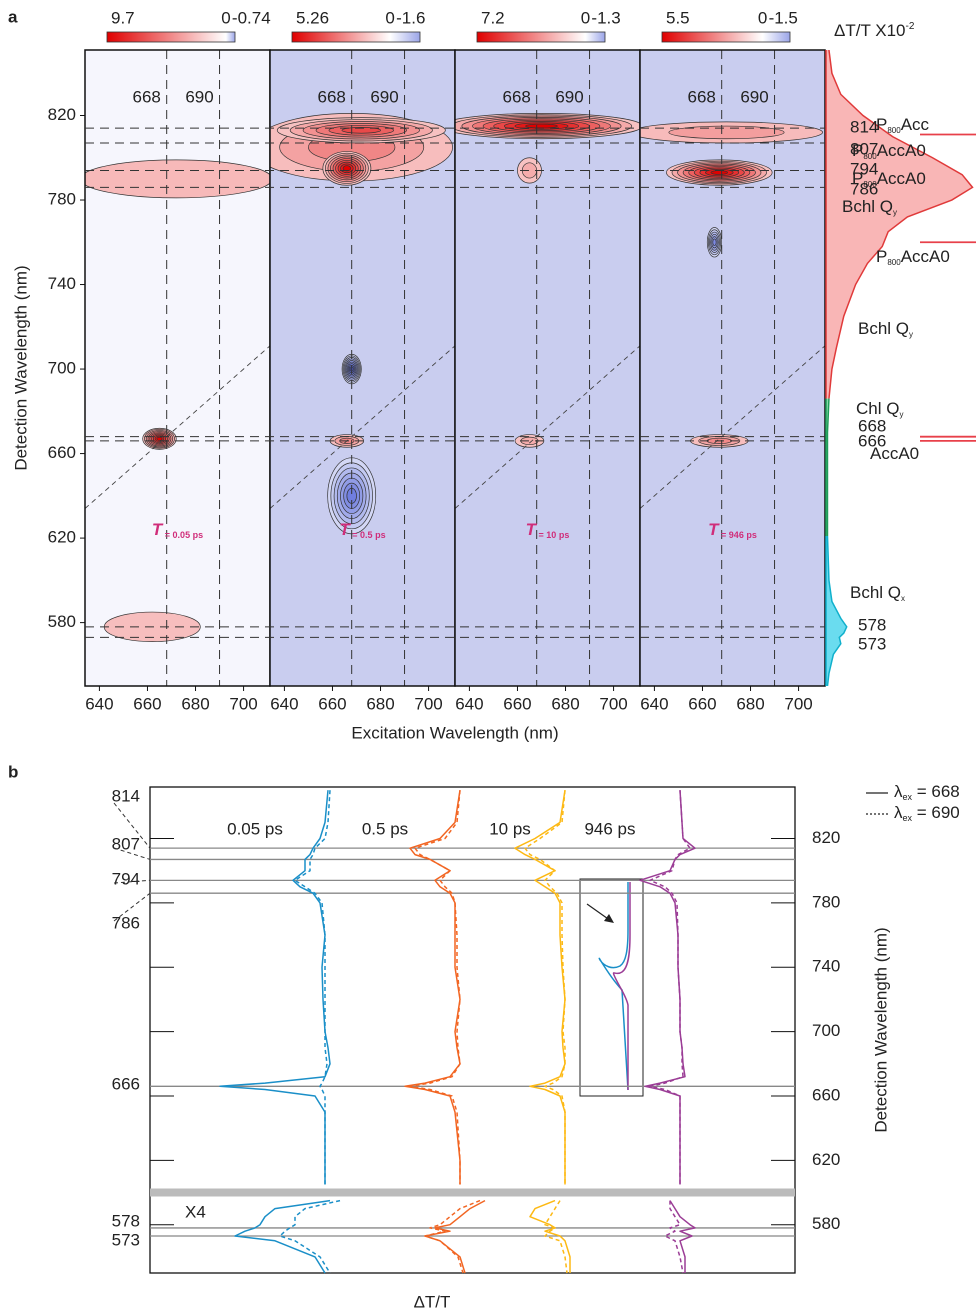 The width and height of the screenshot is (976, 1314). I want to click on spectrum-label-part: y, so click(911, 334).